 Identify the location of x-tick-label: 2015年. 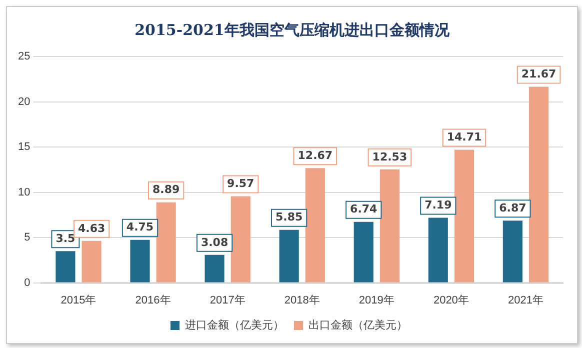
(78, 300).